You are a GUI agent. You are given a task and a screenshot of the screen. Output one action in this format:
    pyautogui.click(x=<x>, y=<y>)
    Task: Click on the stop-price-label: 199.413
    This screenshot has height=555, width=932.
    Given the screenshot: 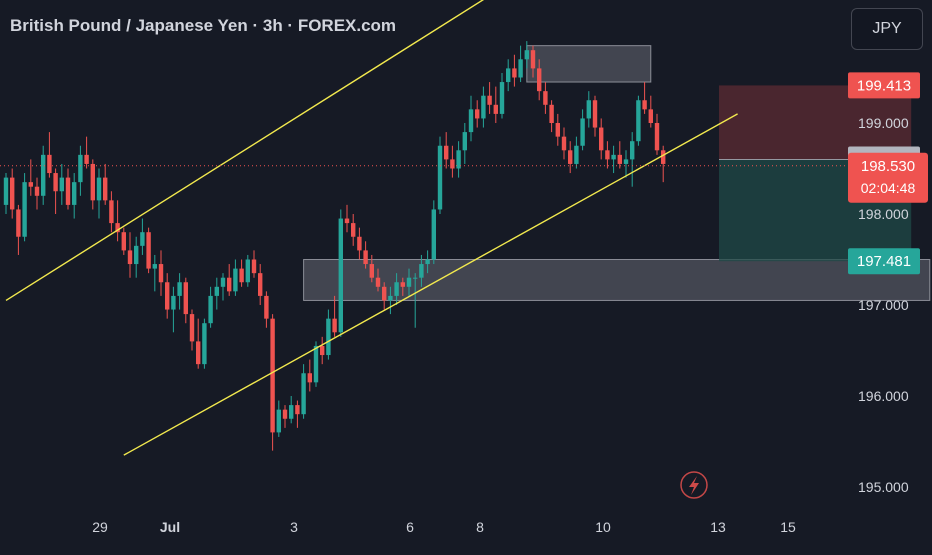 What is the action you would take?
    pyautogui.click(x=884, y=85)
    